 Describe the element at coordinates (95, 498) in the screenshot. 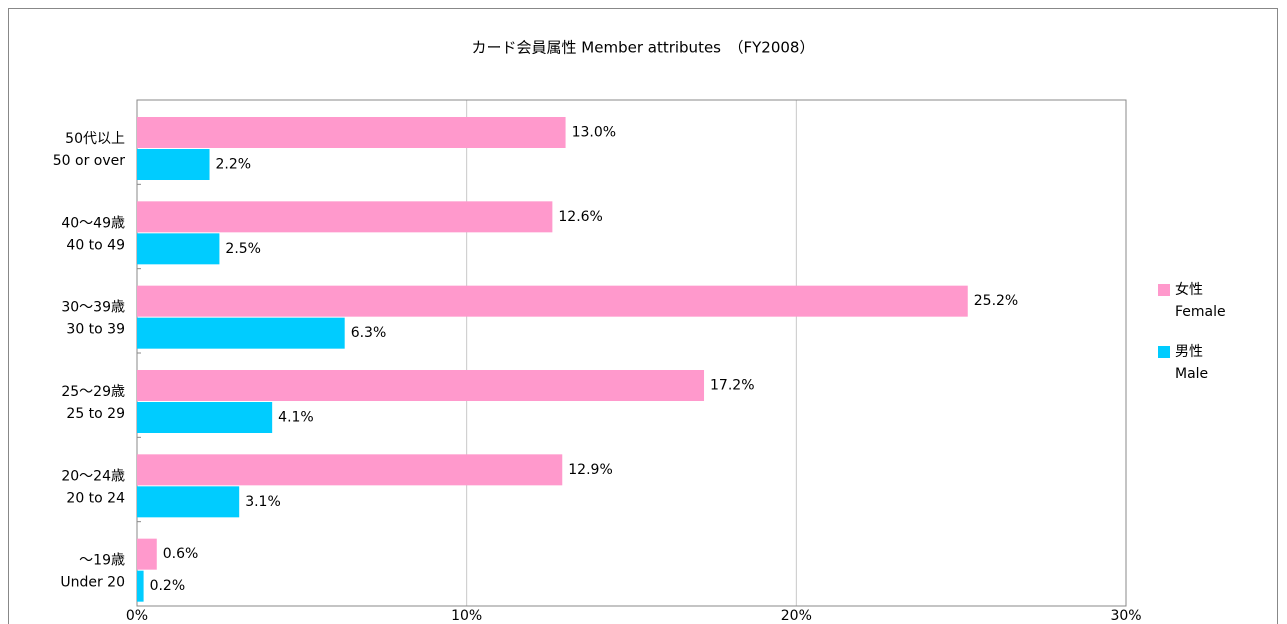

I see `y-tick-label-line: 20 to 24` at that location.